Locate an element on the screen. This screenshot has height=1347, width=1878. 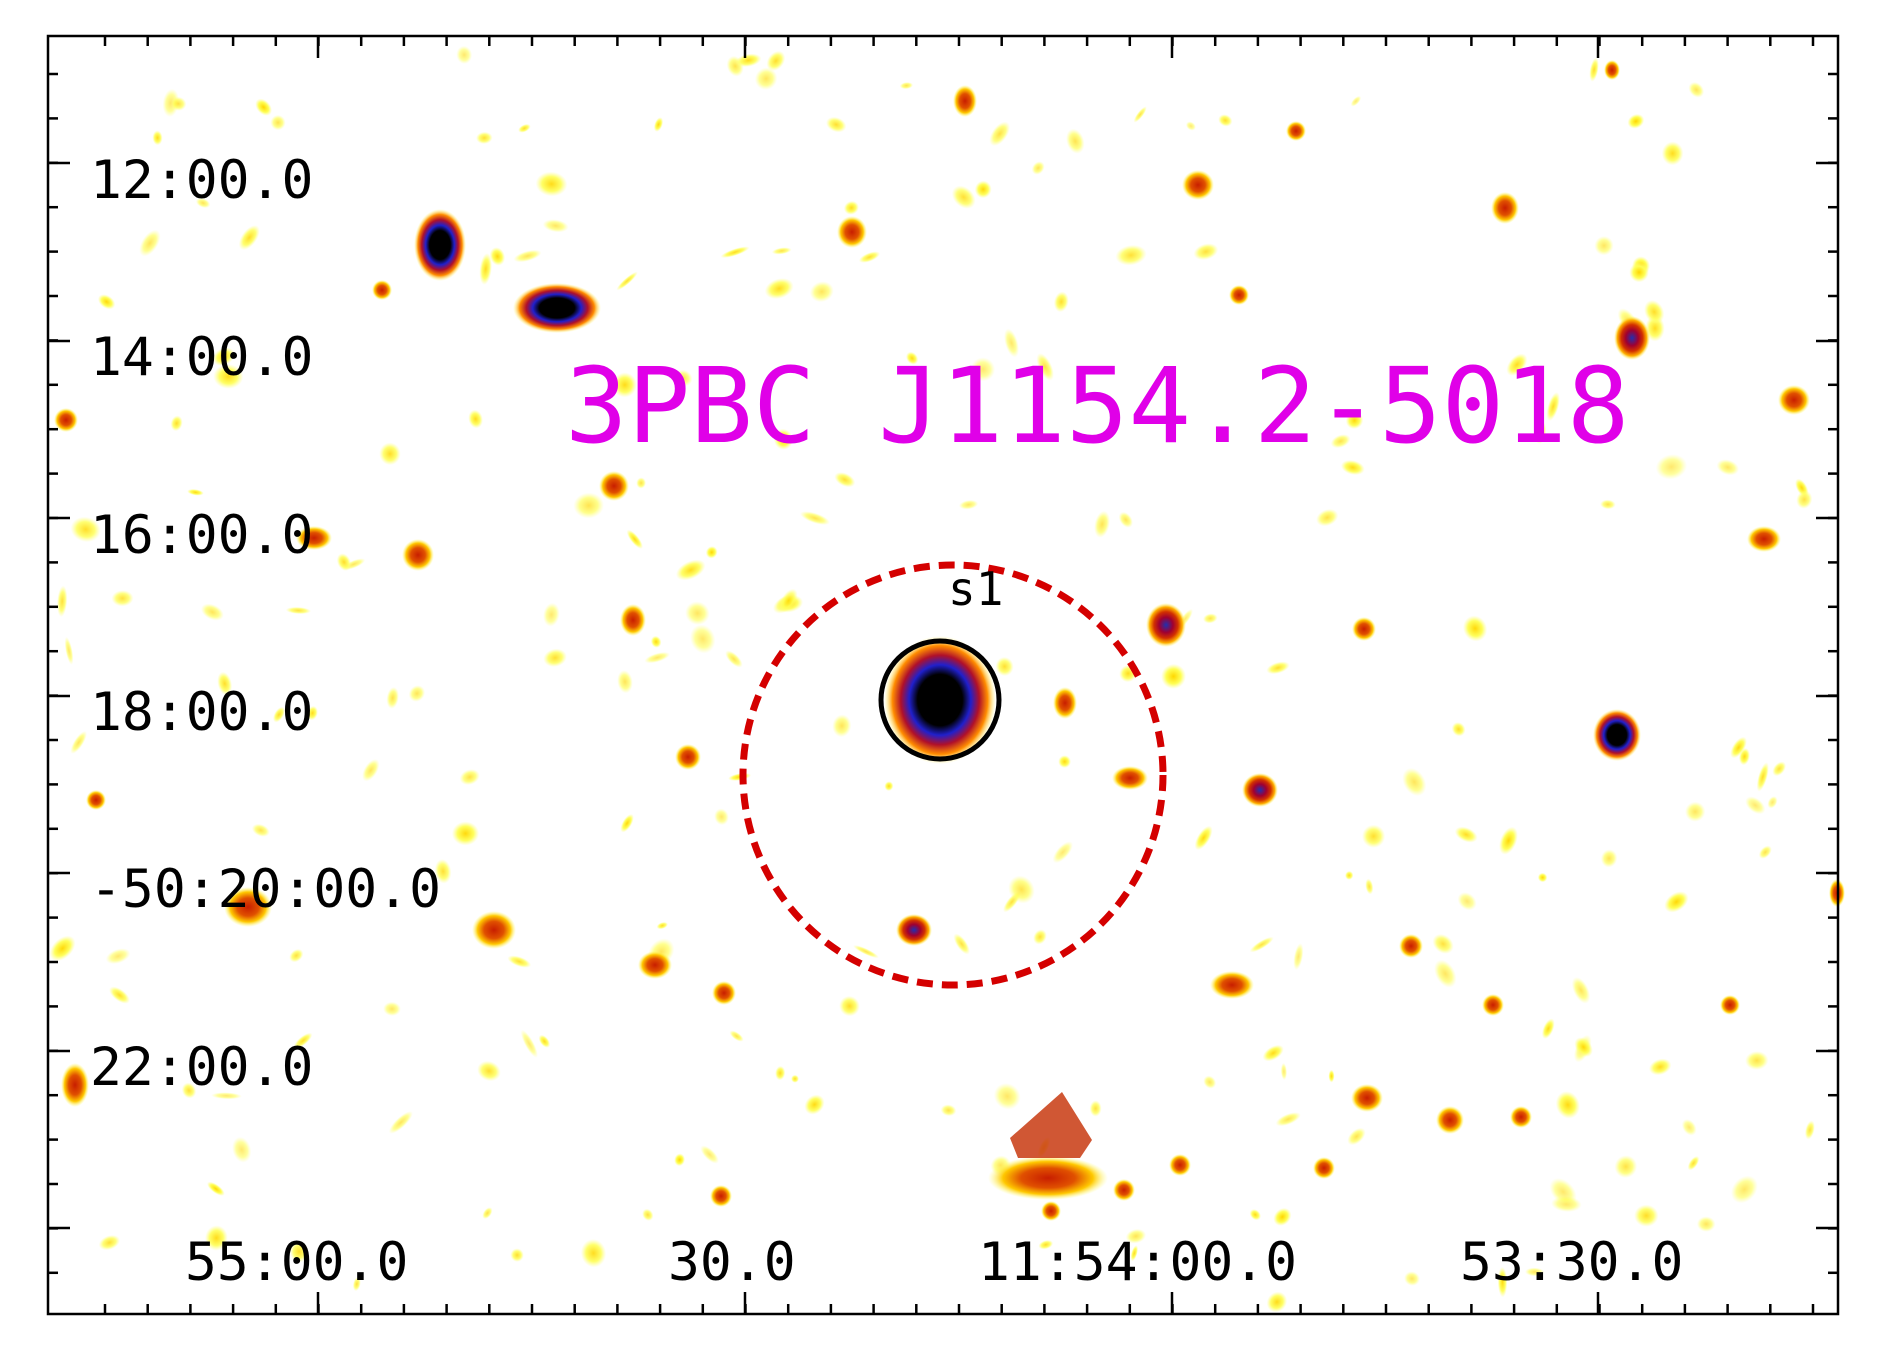
ra-label-3: 11:54:00.0 is located at coordinates (1137, 1262).